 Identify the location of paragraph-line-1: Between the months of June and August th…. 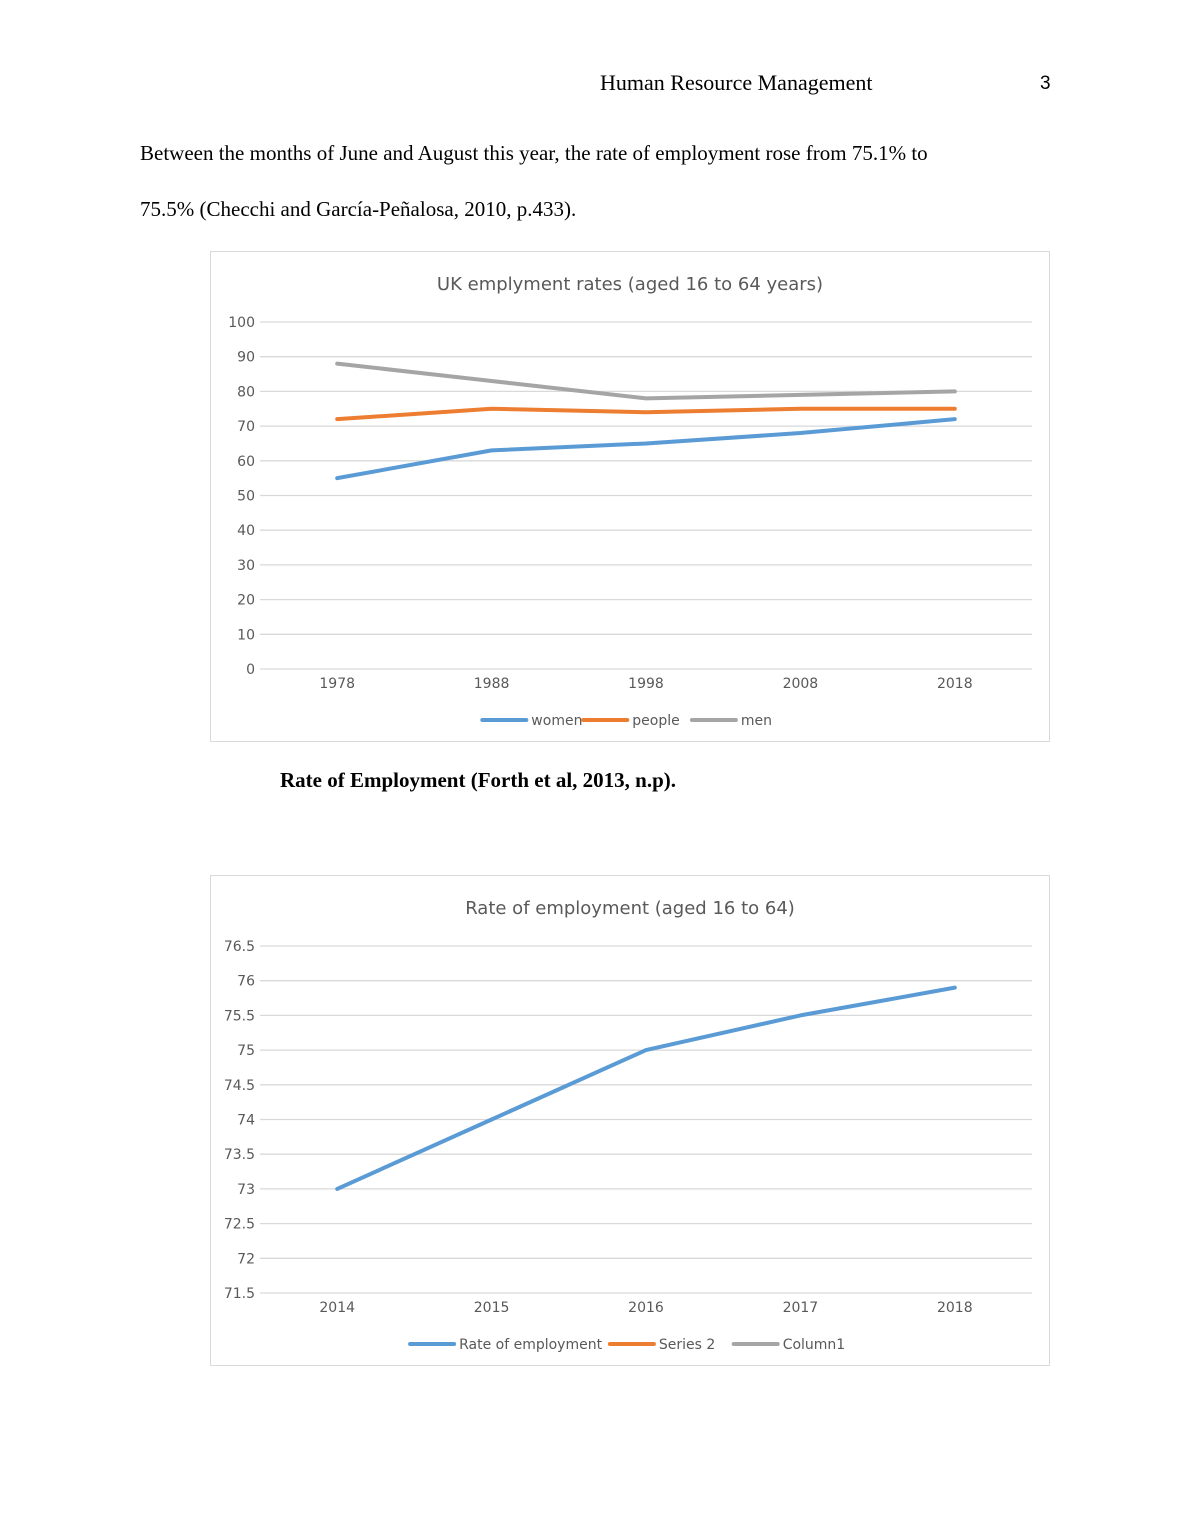
(534, 153).